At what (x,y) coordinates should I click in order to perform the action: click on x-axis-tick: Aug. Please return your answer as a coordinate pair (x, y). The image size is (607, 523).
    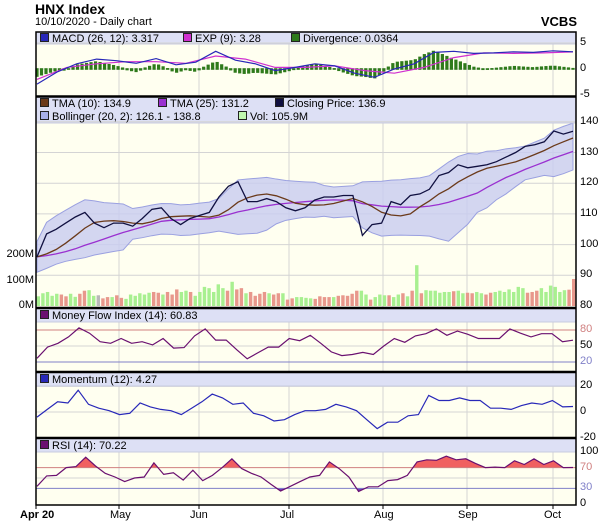
    Looking at the image, I should click on (384, 515).